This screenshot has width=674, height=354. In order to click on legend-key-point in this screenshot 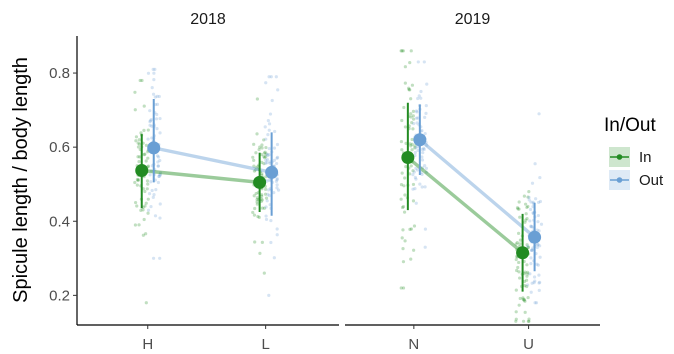, I will do `click(619, 180)`.